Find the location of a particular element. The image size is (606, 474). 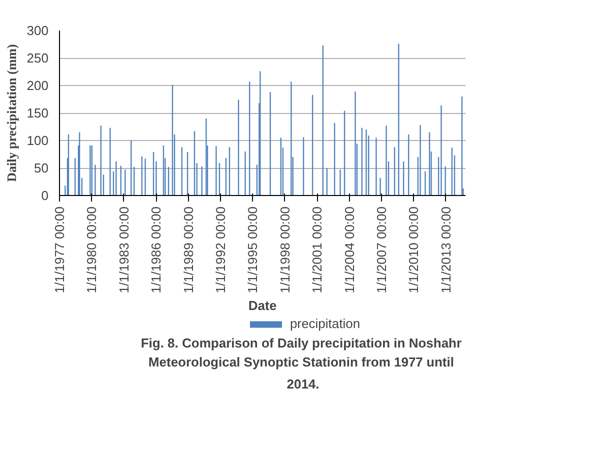

y-tick-label: 200 is located at coordinates (37, 85).